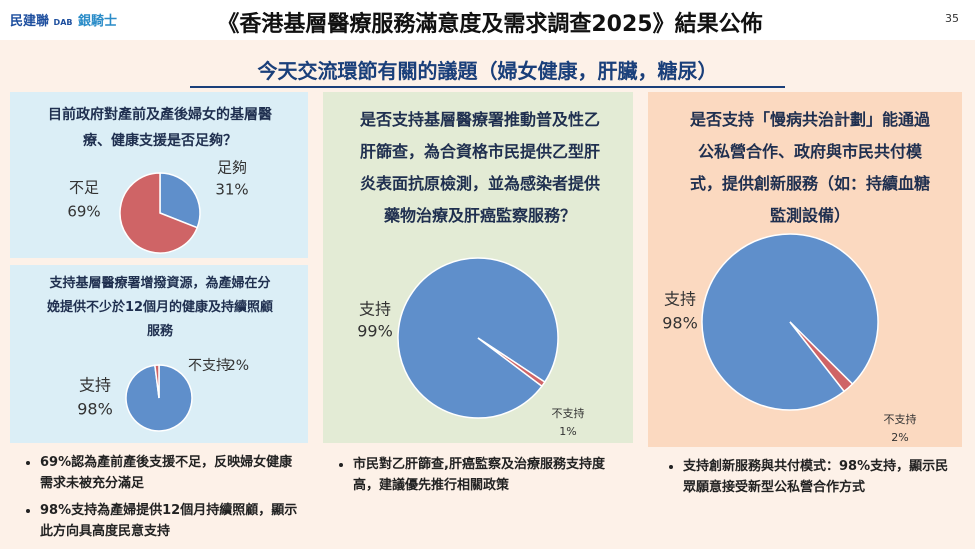 This screenshot has height=549, width=975. What do you see at coordinates (487, 71) in the screenshot?
I see `subtitle: 今天交流環節有關的議題（婦女健康，肝臟，糖尿）` at bounding box center [487, 71].